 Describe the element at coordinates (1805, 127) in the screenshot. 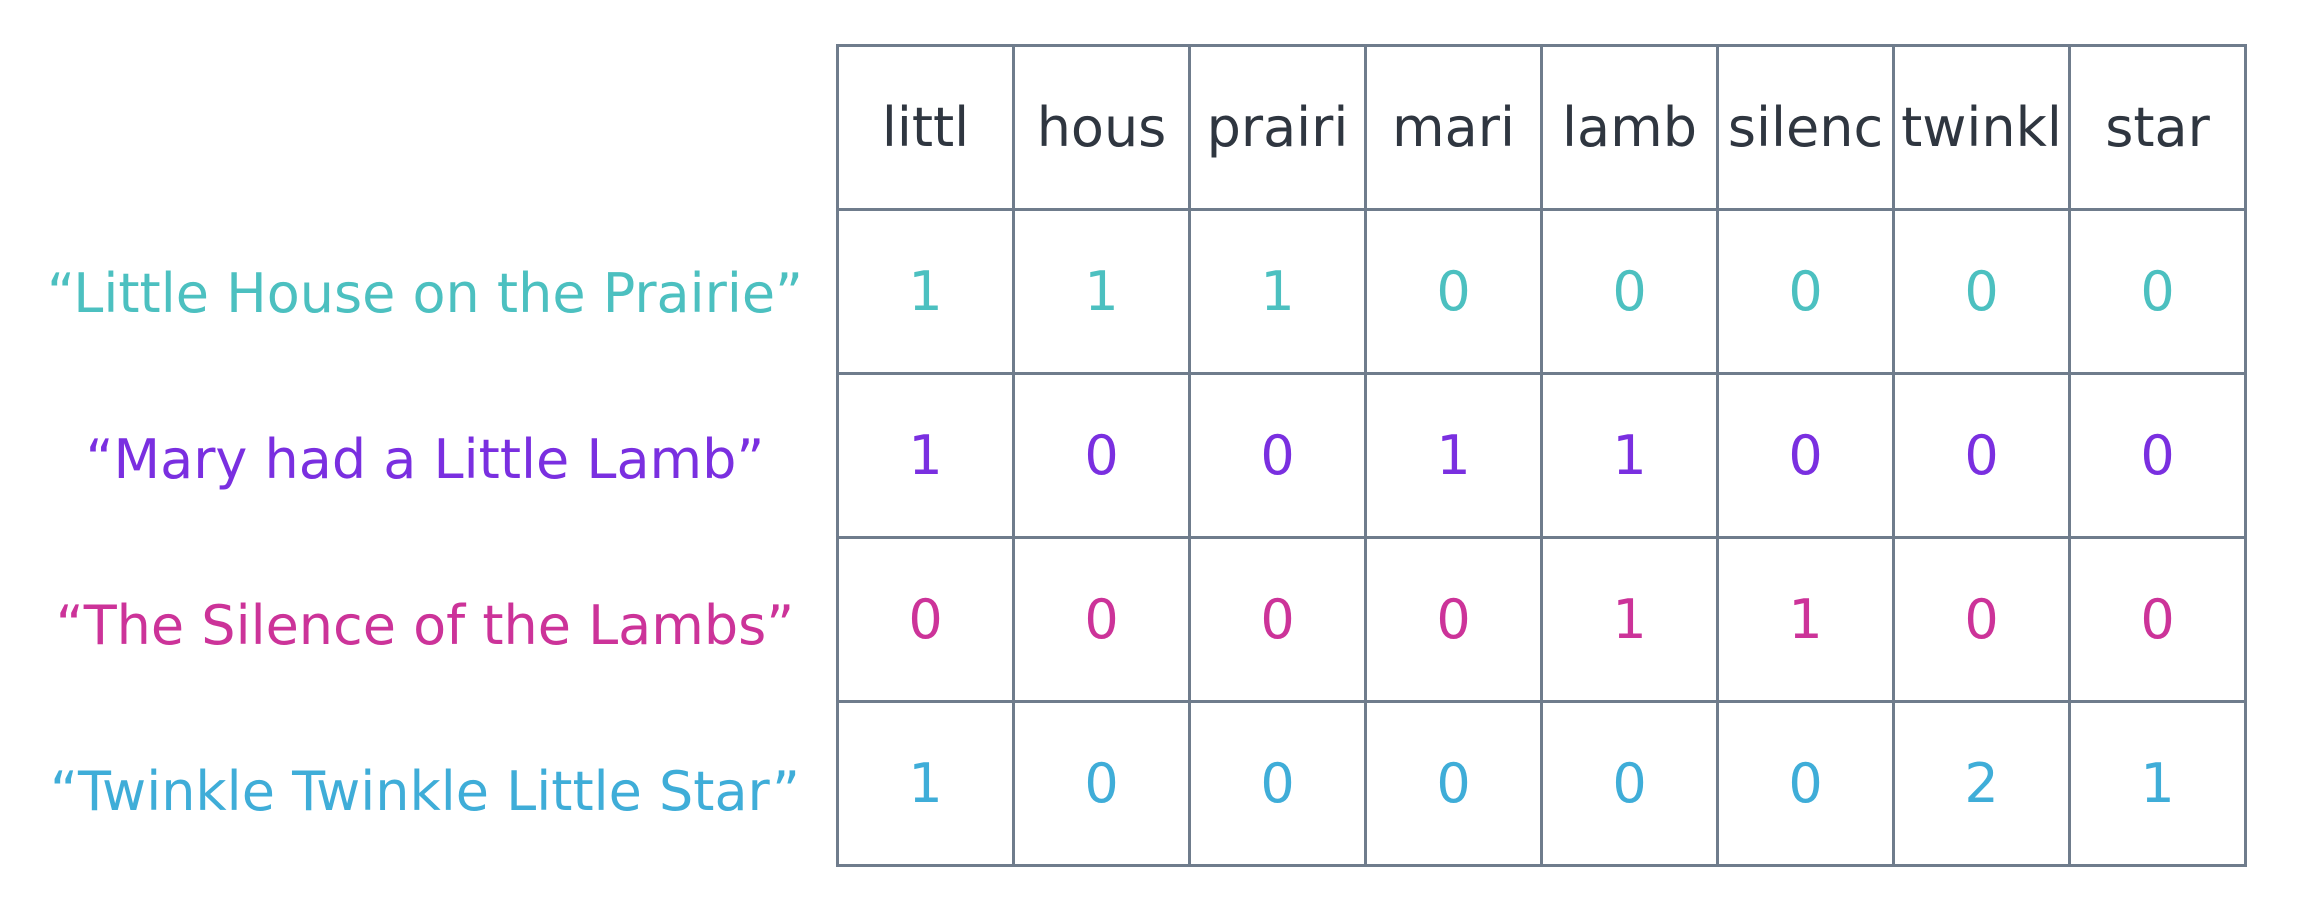

I see `term-header-cell: silenc` at that location.